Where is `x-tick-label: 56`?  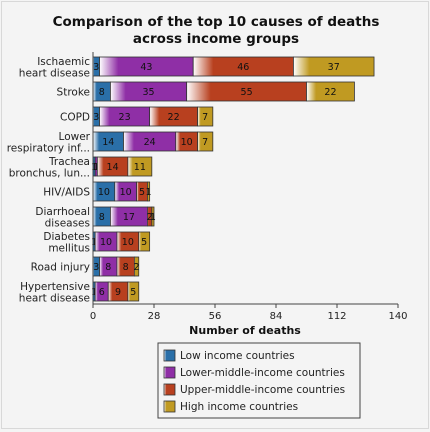
x-tick-label: 56 is located at coordinates (215, 316).